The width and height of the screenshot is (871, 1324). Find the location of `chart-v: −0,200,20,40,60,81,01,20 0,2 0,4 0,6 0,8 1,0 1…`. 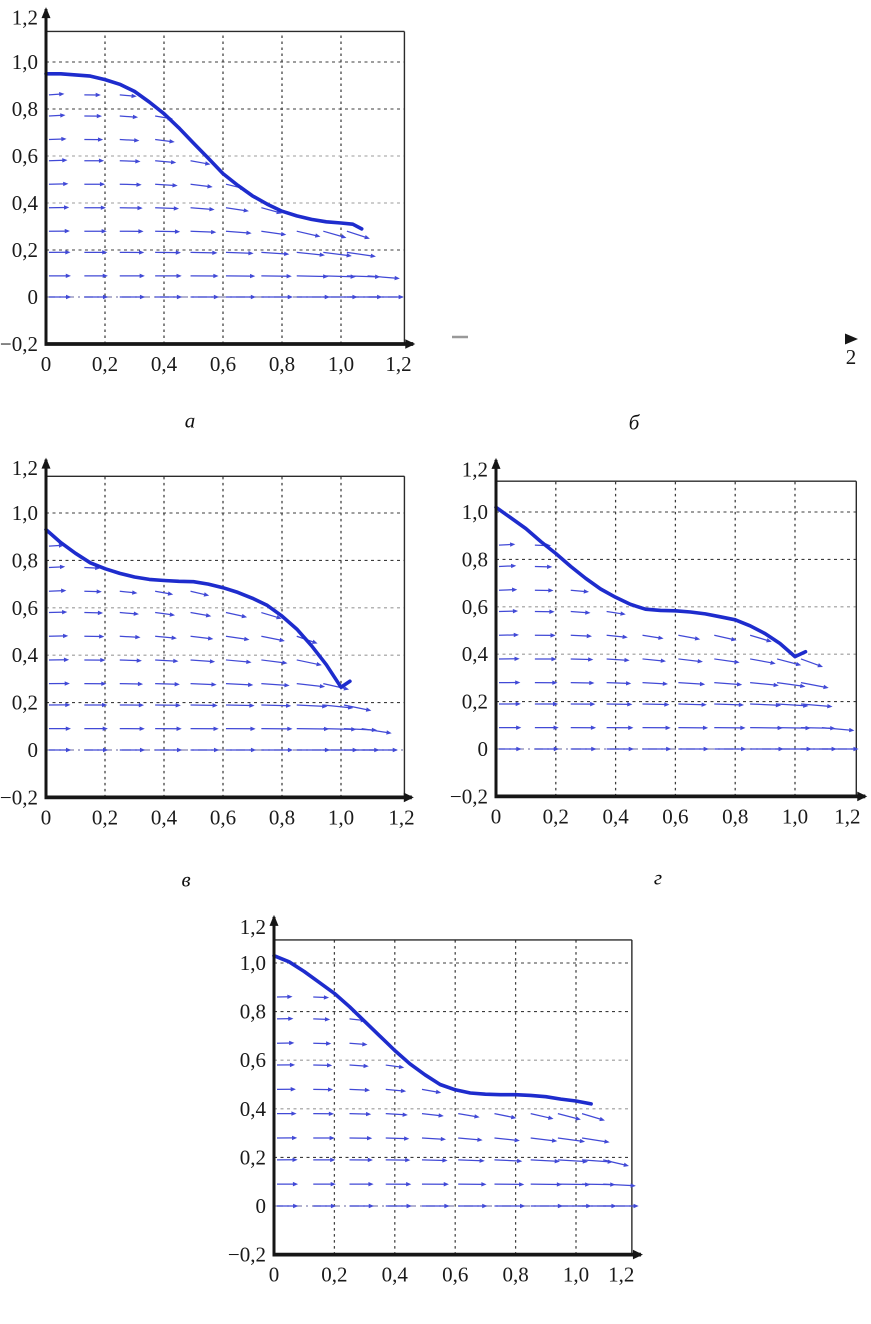

chart-v: −0,200,20,40,60,81,01,20 0,2 0,4 0,6 0,8 1,0 1… is located at coordinates (207, 642).